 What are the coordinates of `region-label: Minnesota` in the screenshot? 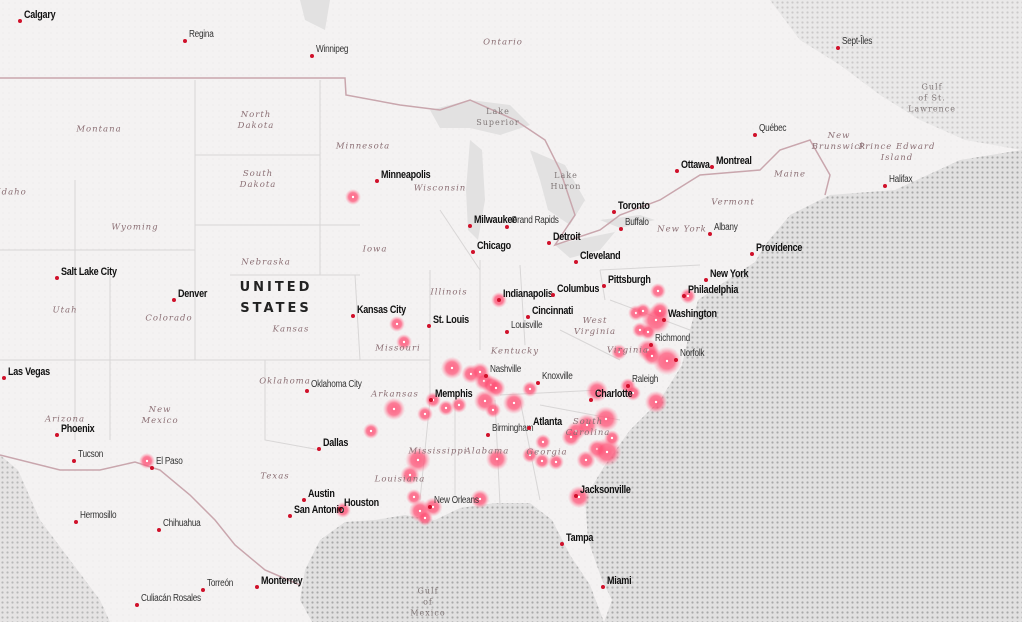 It's located at (363, 146).